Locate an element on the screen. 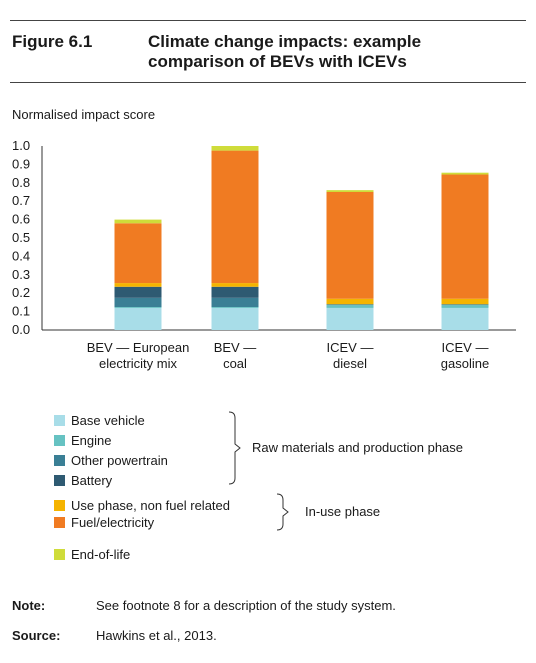  legend-label: Use phase, non fuel related is located at coordinates (150, 505).